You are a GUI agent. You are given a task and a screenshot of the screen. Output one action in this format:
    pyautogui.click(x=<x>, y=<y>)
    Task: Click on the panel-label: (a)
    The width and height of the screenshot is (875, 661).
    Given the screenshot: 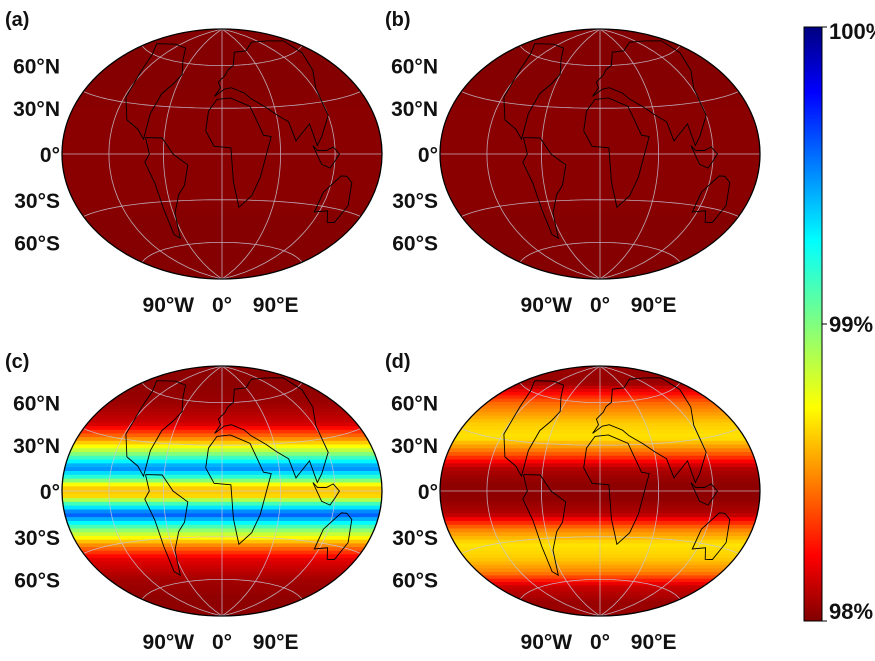 What is the action you would take?
    pyautogui.click(x=17, y=20)
    